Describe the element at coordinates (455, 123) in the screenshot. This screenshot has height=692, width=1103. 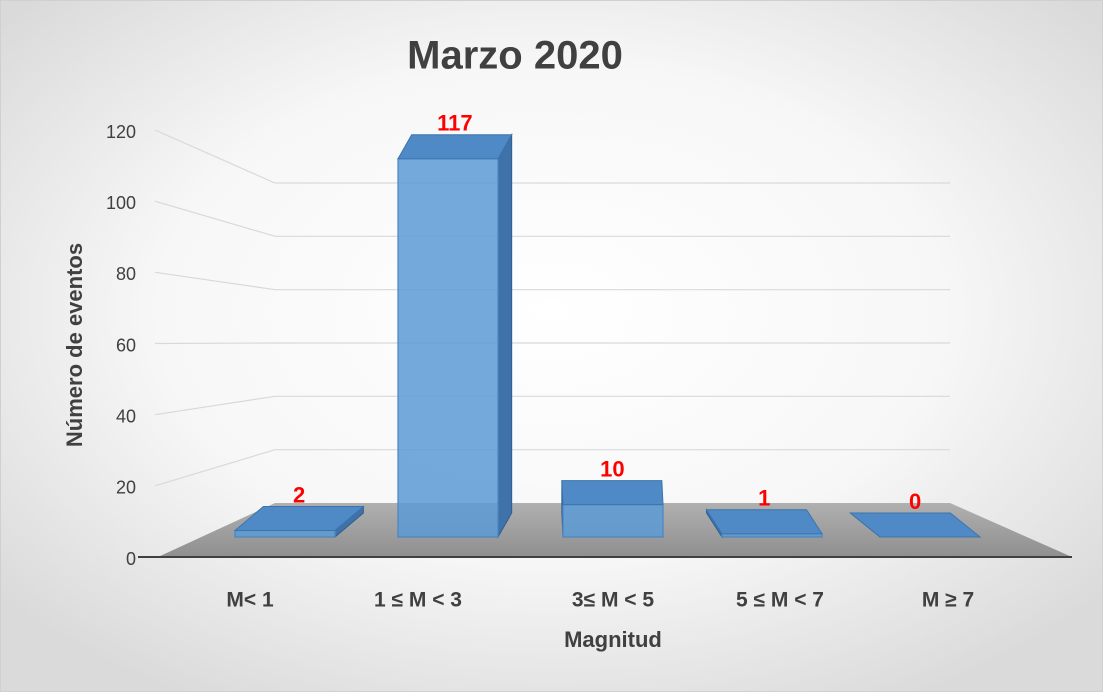
I see `value-label: 117` at that location.